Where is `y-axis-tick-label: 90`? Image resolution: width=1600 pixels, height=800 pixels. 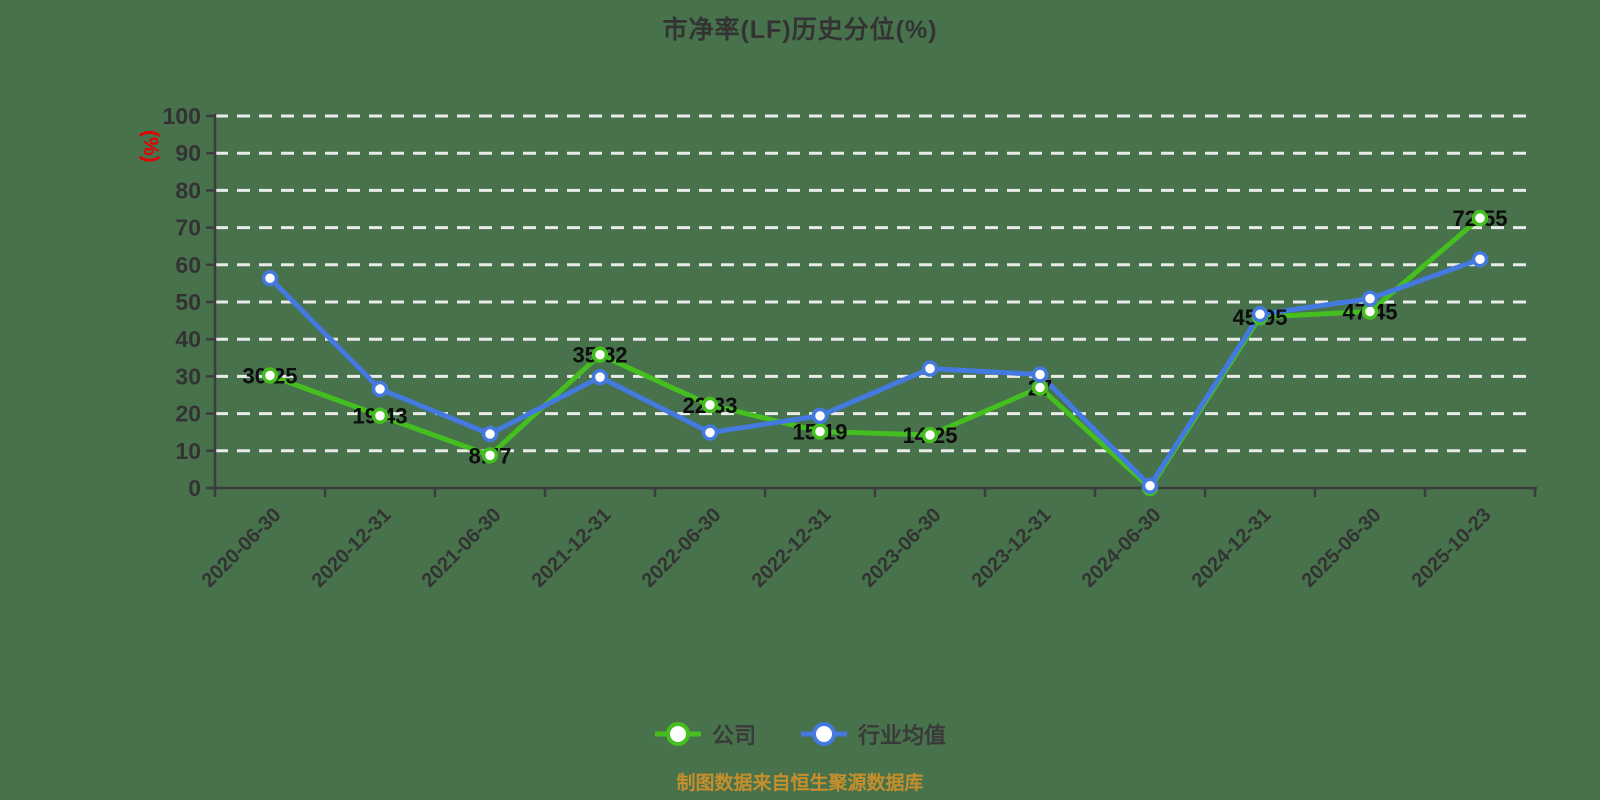
y-axis-tick-label: 90 is located at coordinates (188, 153).